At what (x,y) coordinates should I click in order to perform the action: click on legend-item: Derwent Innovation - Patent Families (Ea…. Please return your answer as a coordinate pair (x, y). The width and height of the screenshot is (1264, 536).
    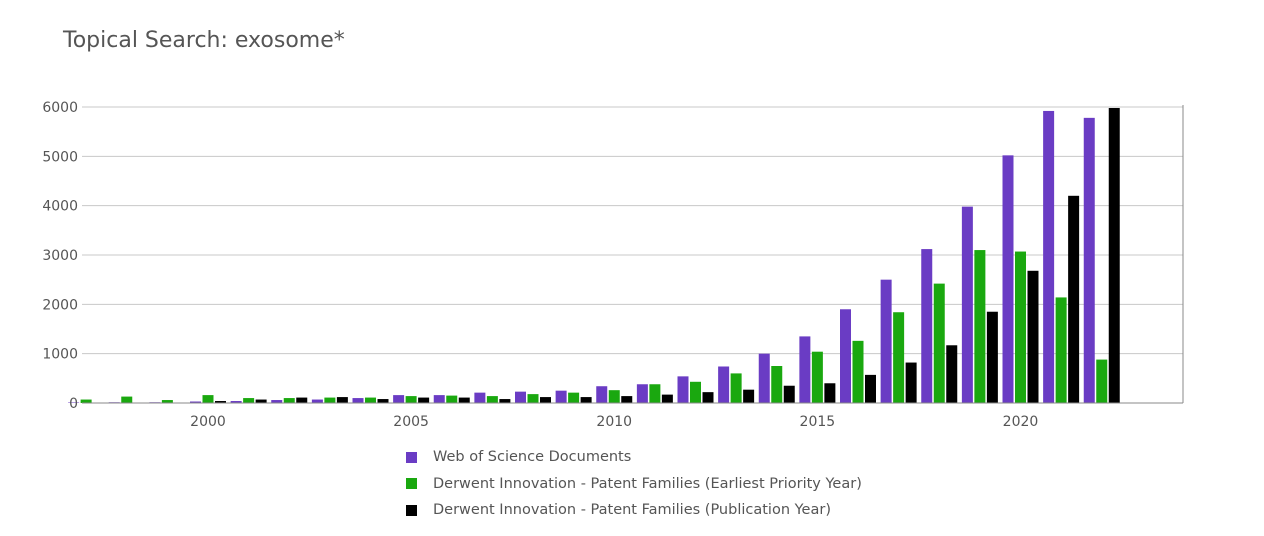
    Looking at the image, I should click on (634, 484).